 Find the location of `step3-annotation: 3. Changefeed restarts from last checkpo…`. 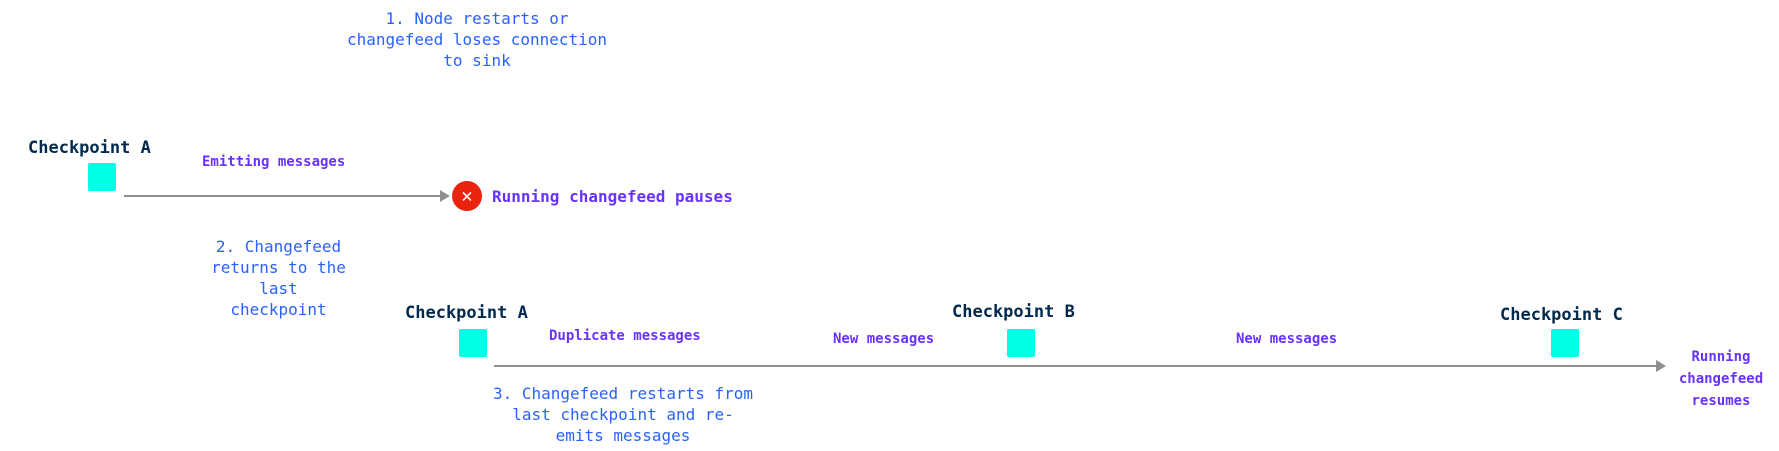

step3-annotation: 3. Changefeed restarts from last checkpo… is located at coordinates (623, 414).